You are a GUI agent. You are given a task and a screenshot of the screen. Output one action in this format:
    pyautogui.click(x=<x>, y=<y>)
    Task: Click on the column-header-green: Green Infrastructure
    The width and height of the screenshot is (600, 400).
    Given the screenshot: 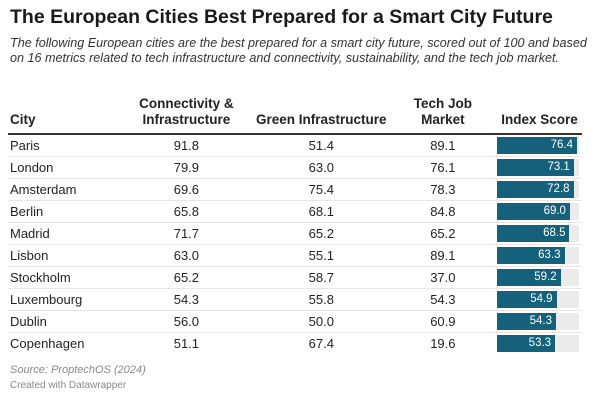 What is the action you would take?
    pyautogui.click(x=321, y=115)
    